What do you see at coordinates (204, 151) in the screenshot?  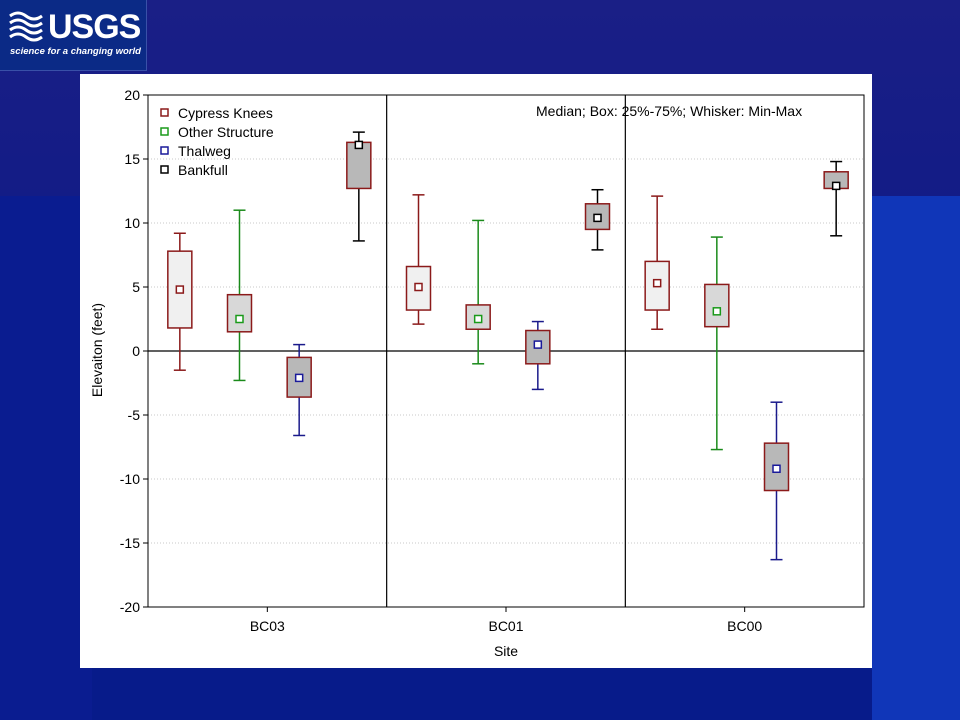 I see `legend-label: Thalweg` at bounding box center [204, 151].